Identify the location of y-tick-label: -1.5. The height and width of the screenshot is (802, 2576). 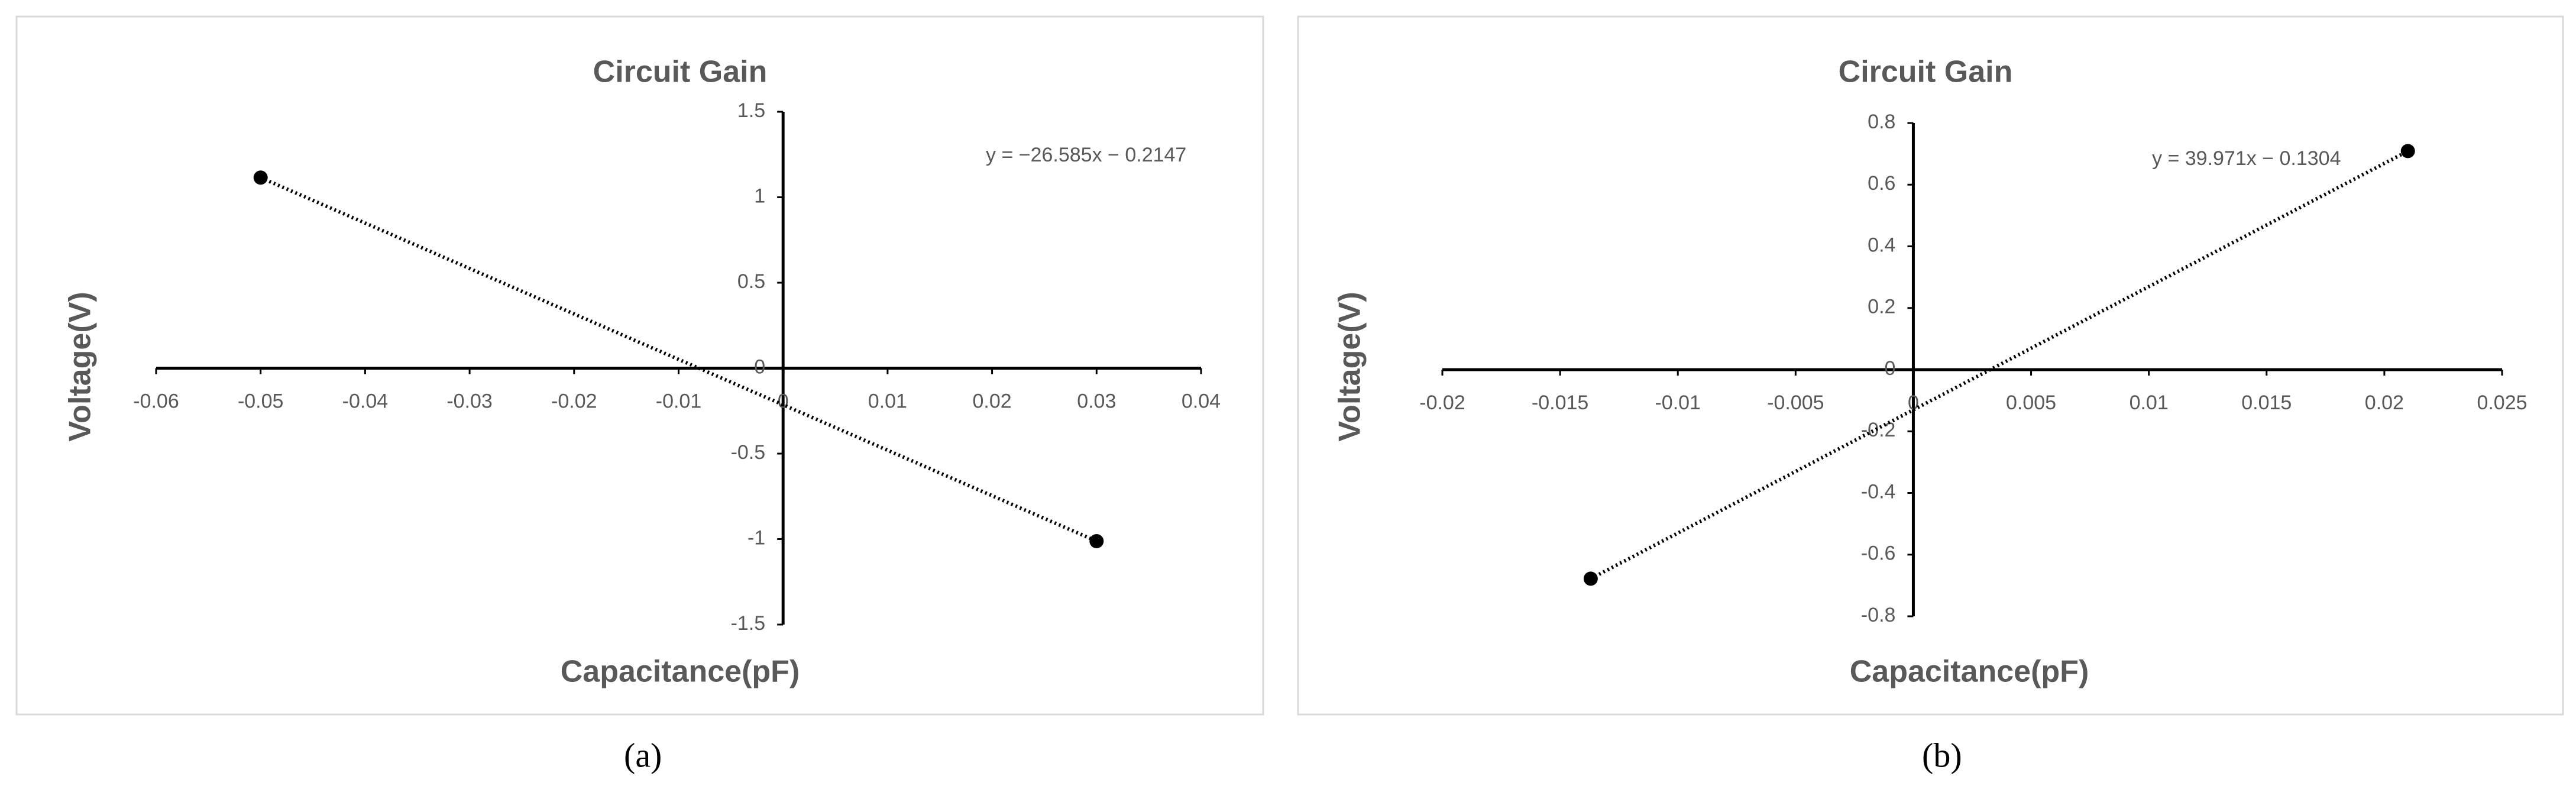
(749, 623).